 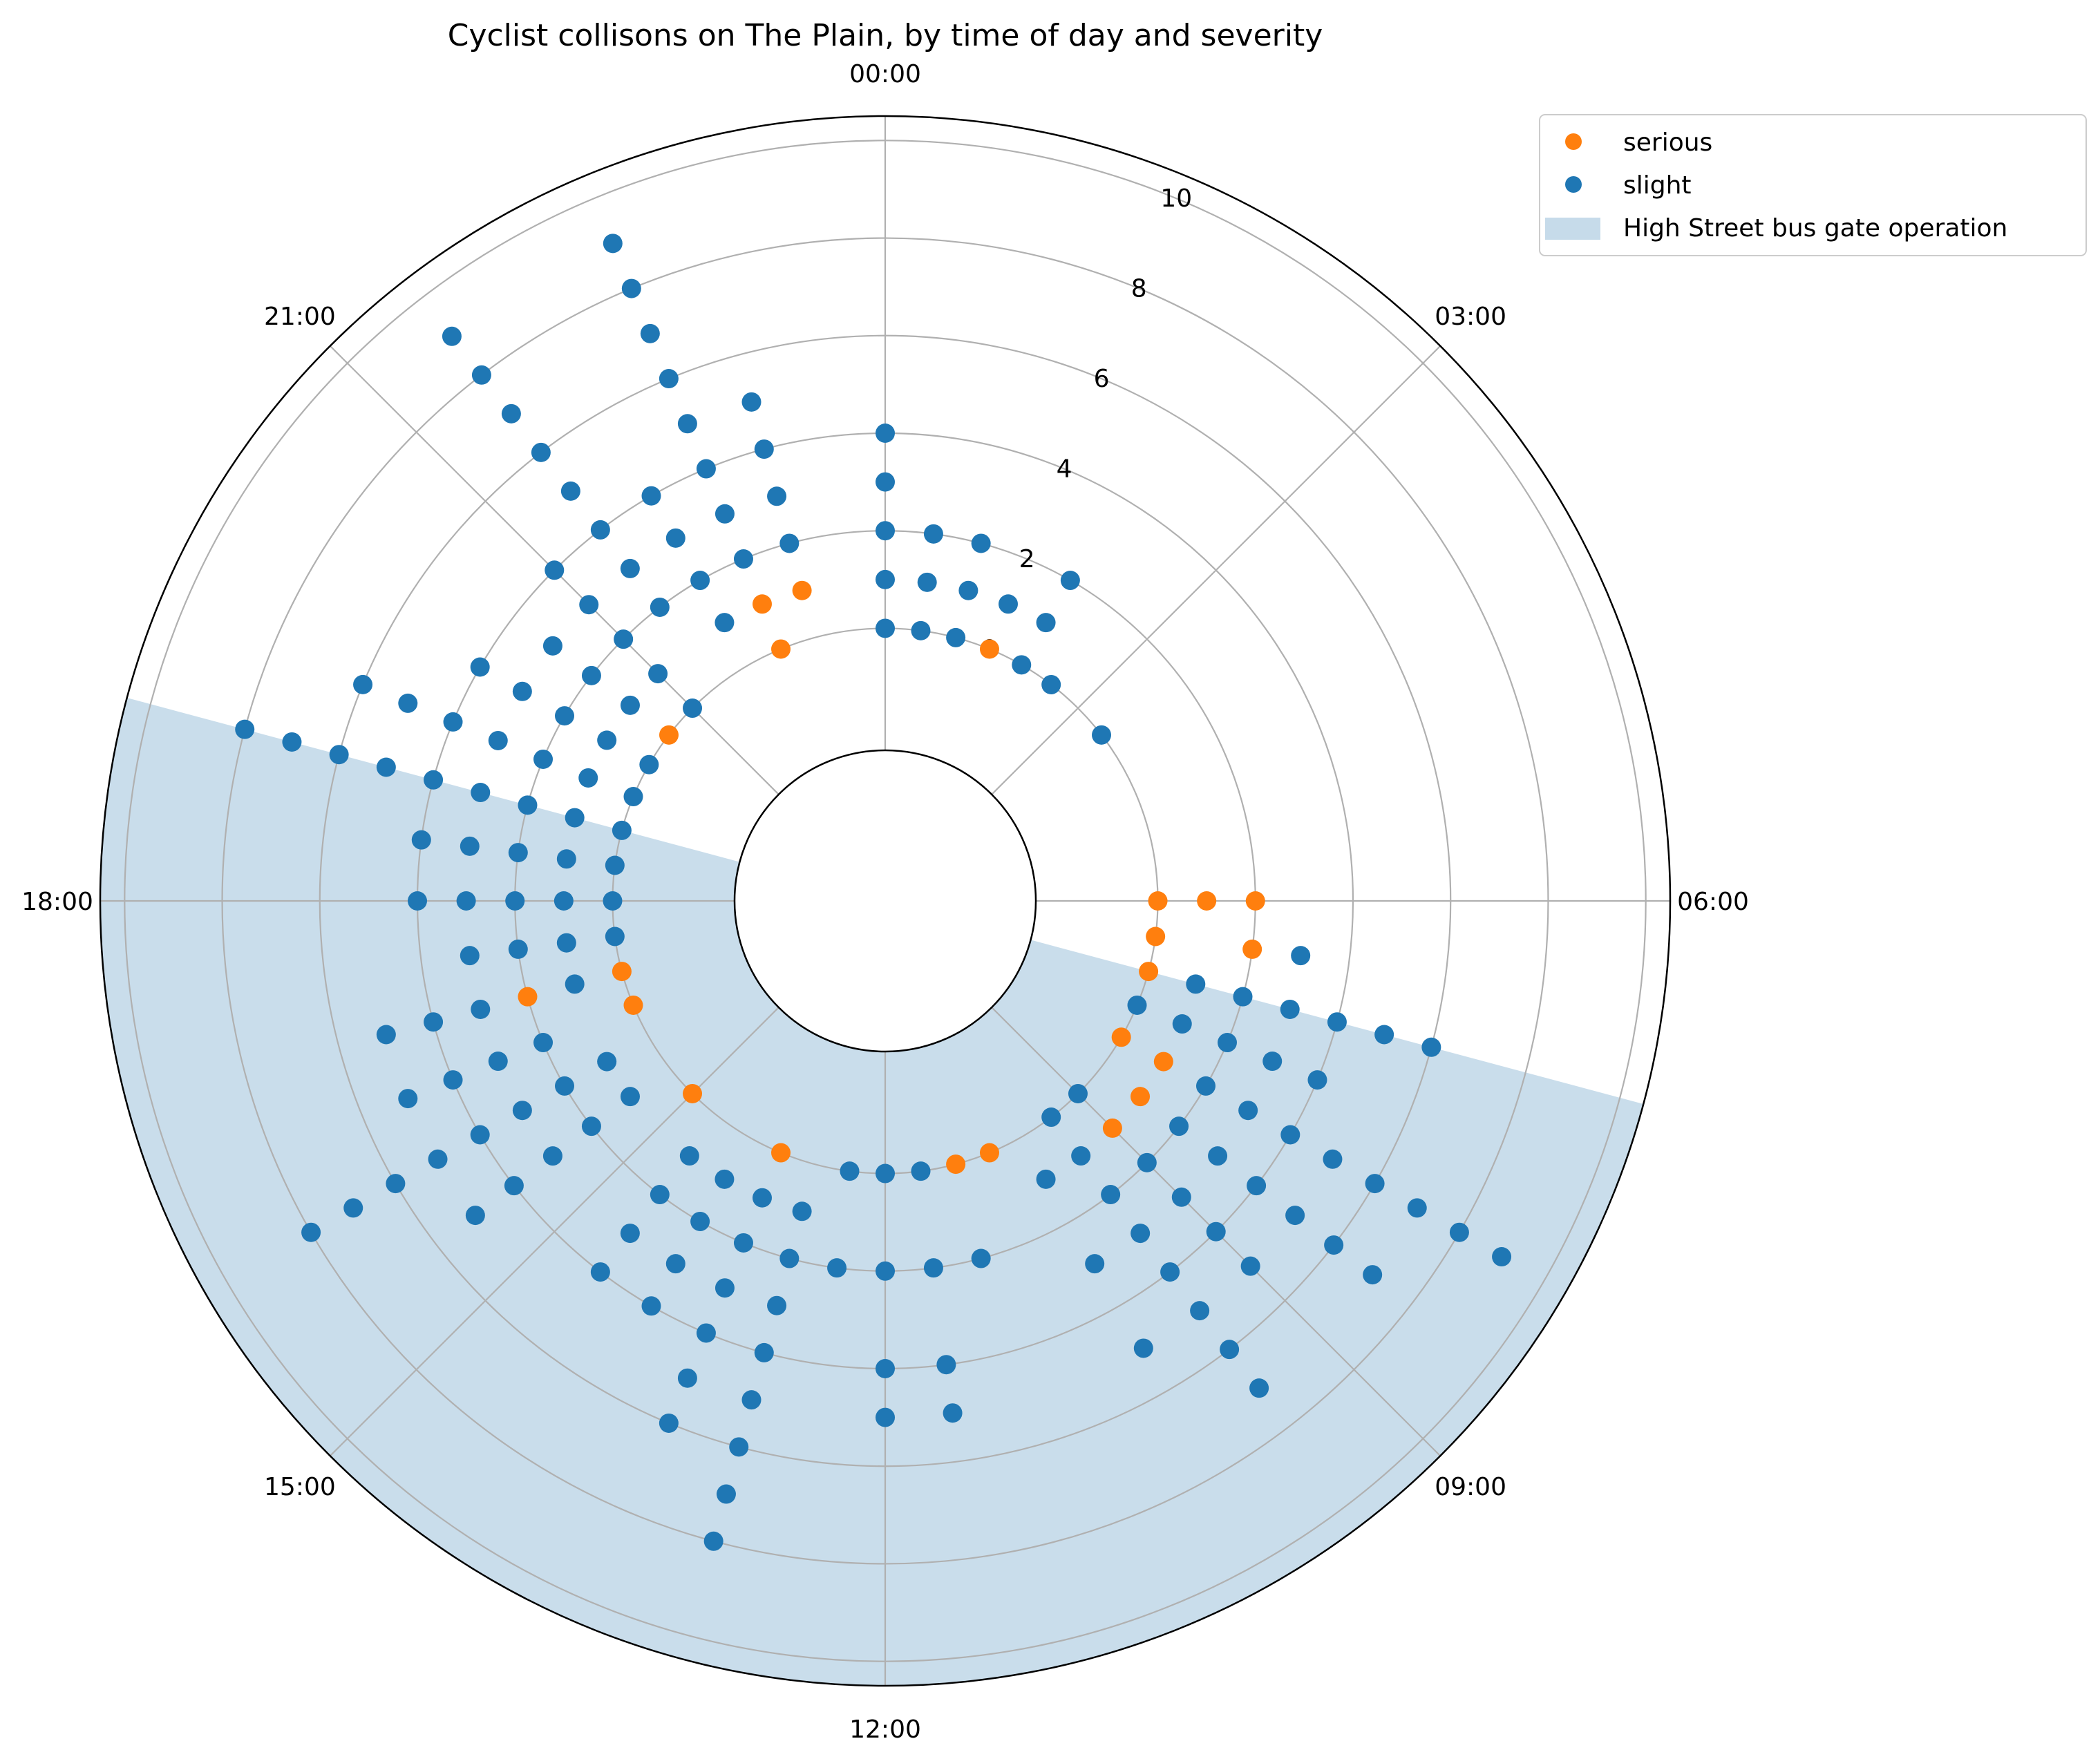 What do you see at coordinates (1216, 570) in the screenshot?
I see `angular-gridline` at bounding box center [1216, 570].